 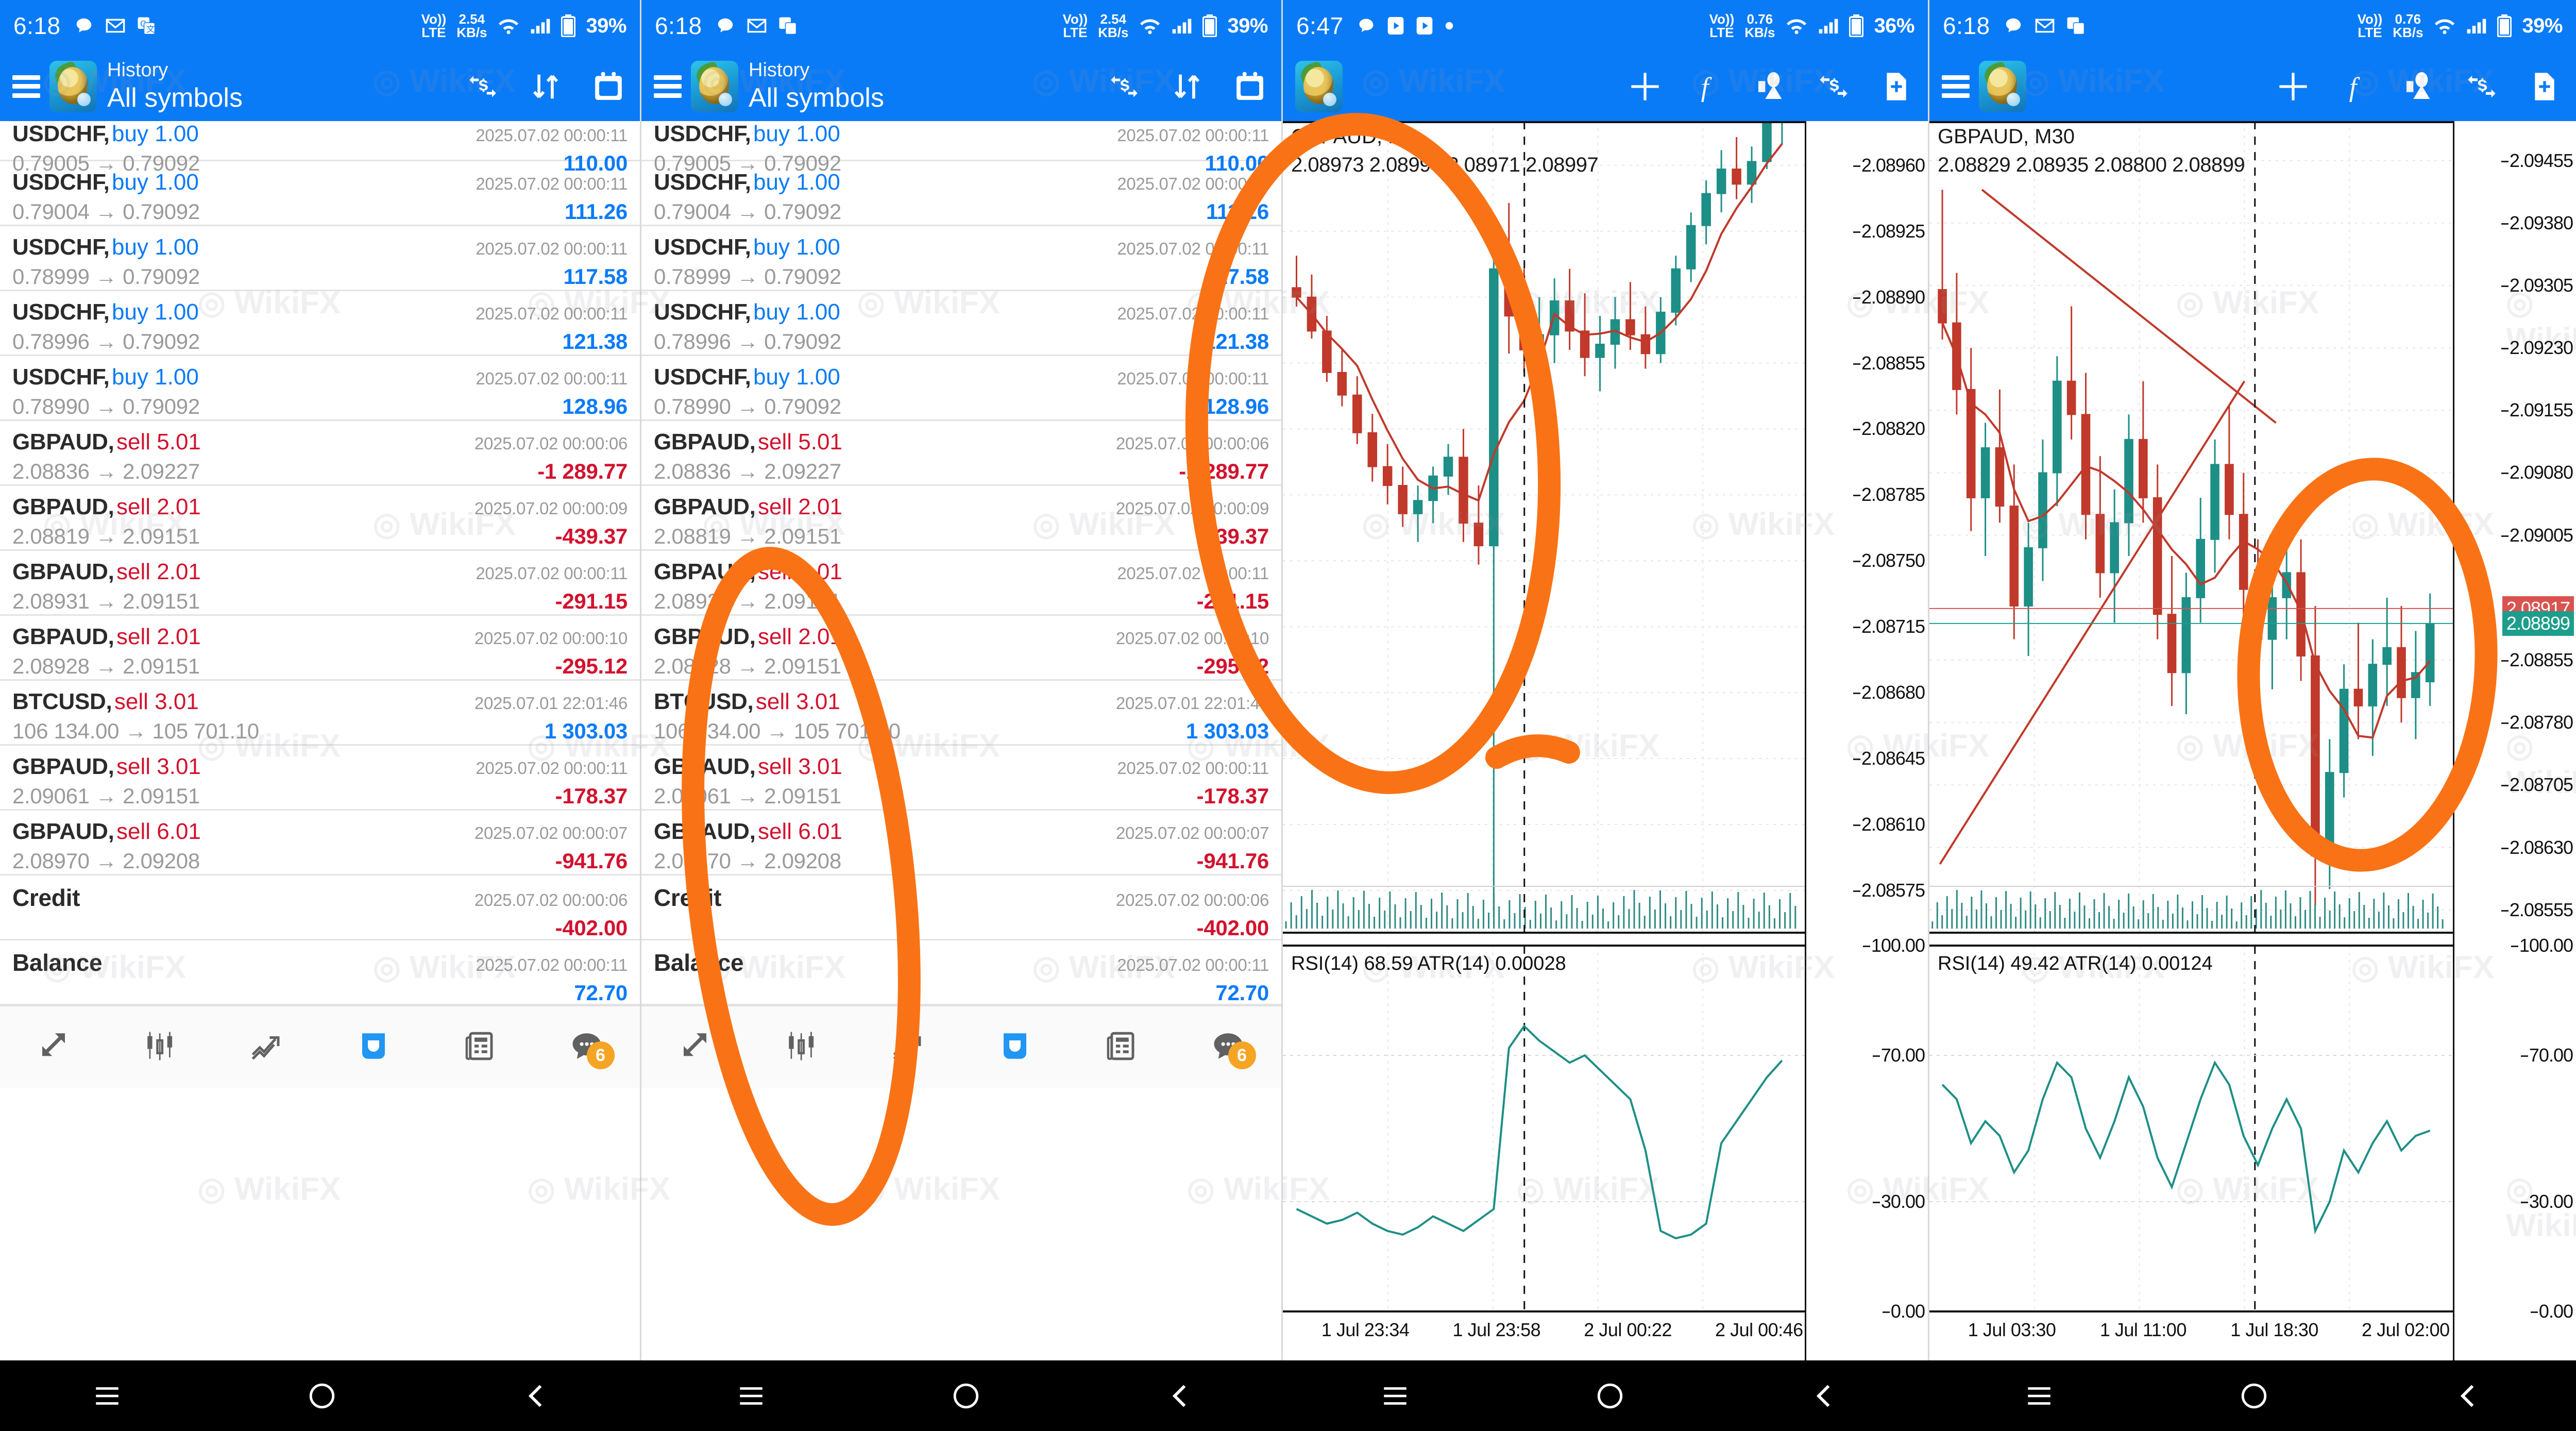 I want to click on row-time: 2025.07.02 00:00:06, so click(x=551, y=443).